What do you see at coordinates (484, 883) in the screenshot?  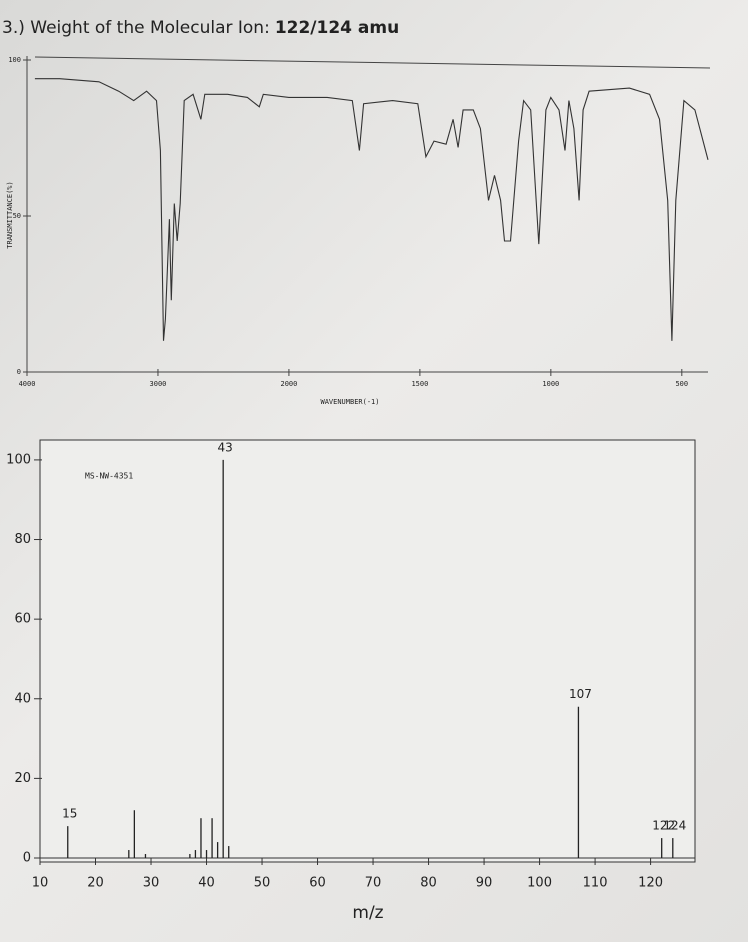 I see `x-tick-label: 90` at bounding box center [484, 883].